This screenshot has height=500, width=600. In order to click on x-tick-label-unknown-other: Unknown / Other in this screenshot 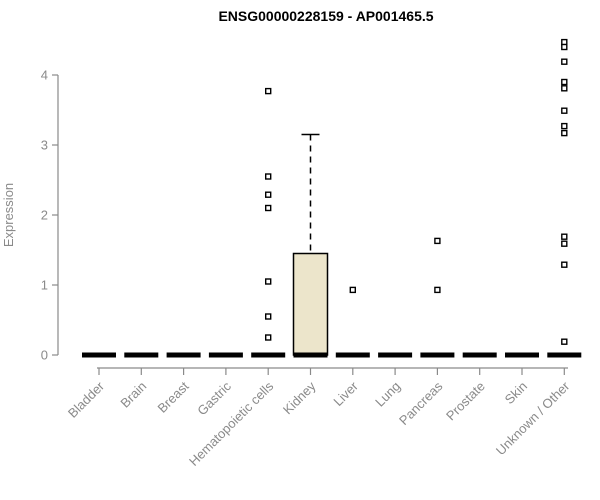, I will do `click(533, 418)`.